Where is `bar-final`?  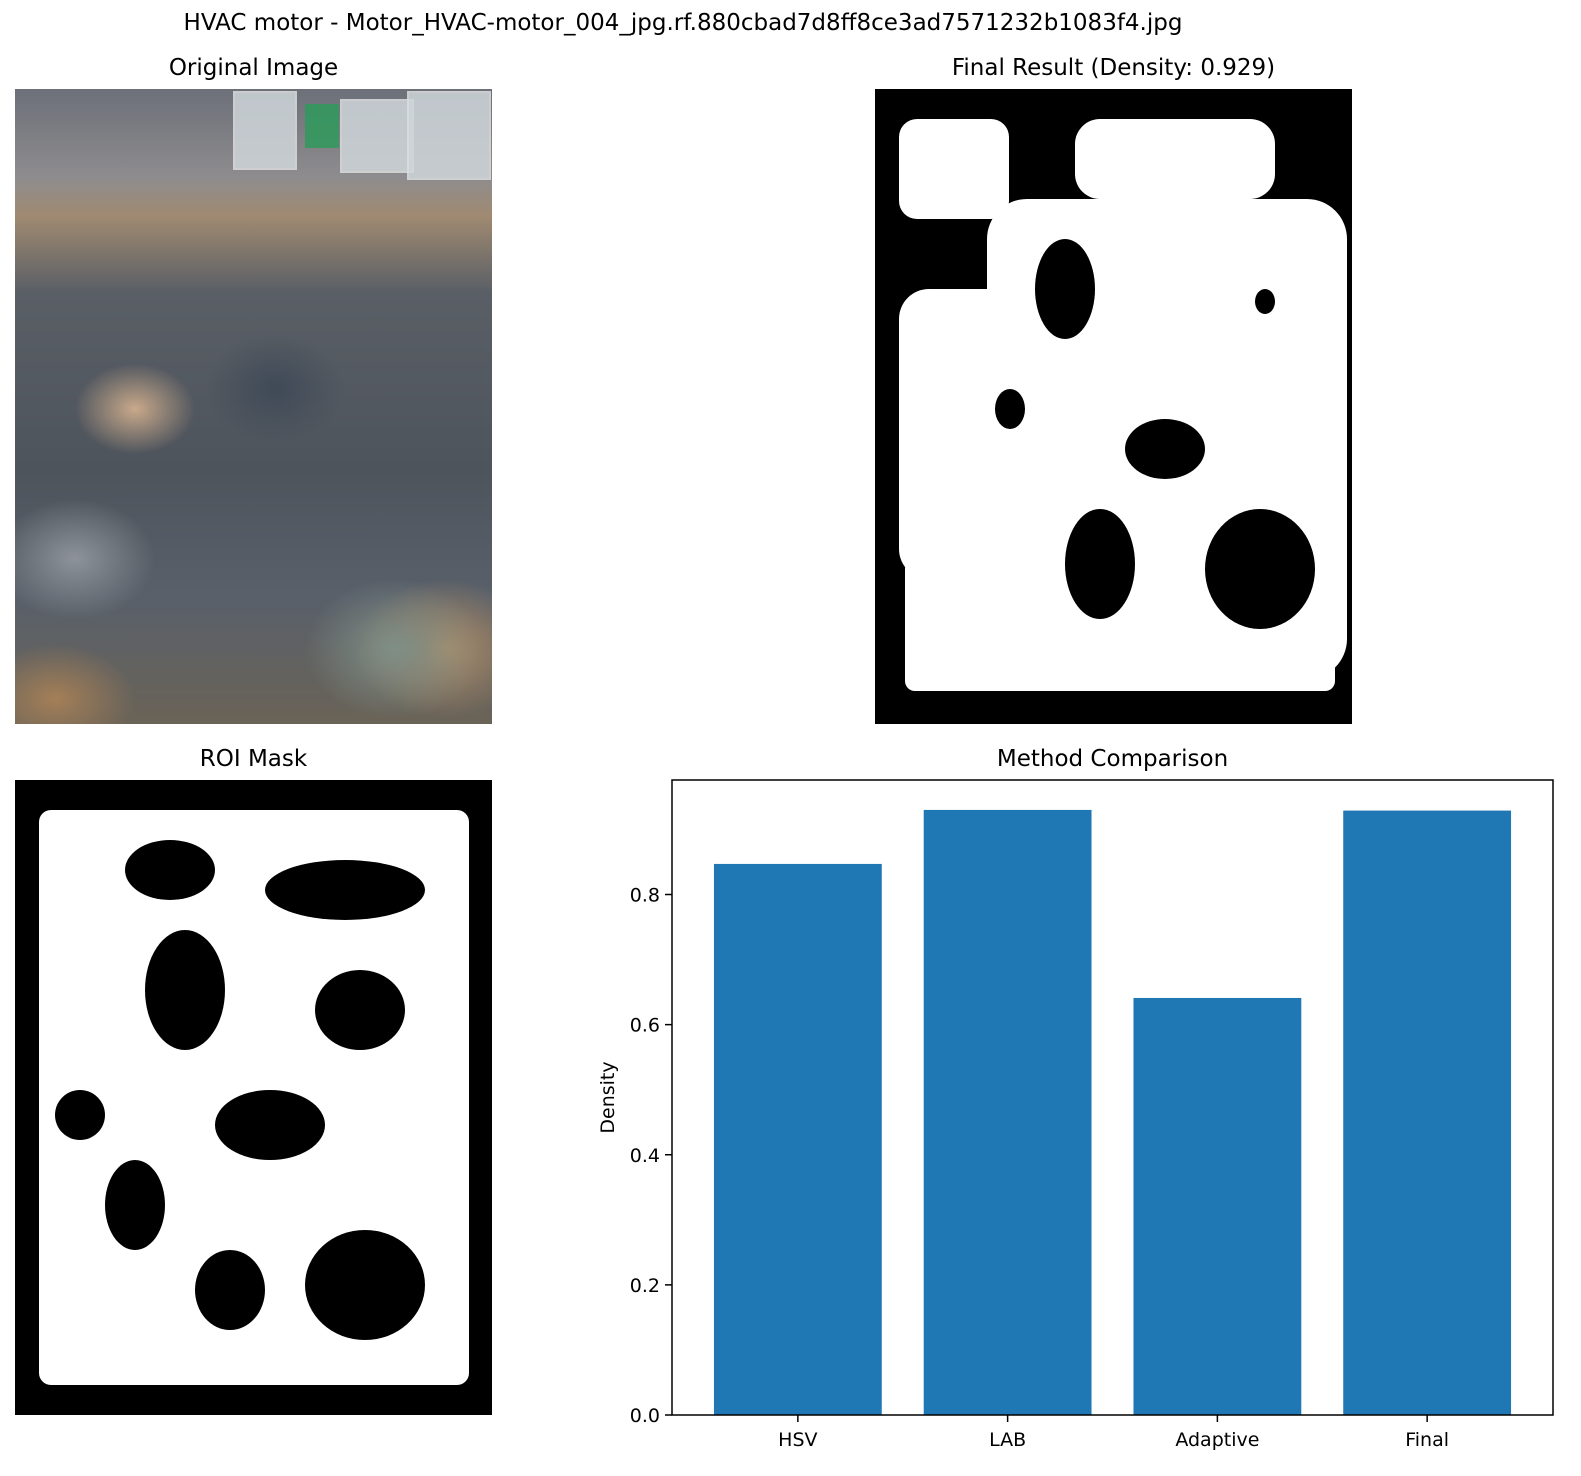
bar-final is located at coordinates (1427, 1112).